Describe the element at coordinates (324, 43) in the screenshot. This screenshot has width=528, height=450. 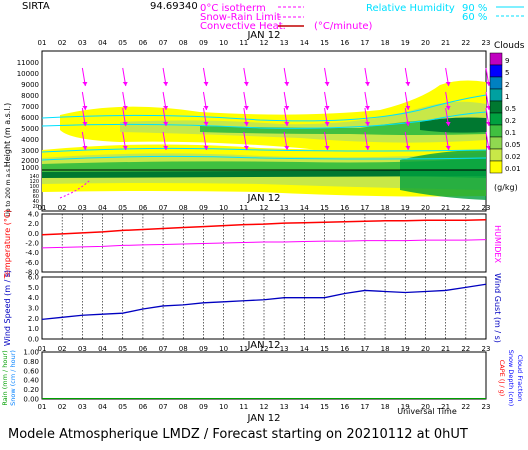
I see `x-top-tick-15: 15` at that location.